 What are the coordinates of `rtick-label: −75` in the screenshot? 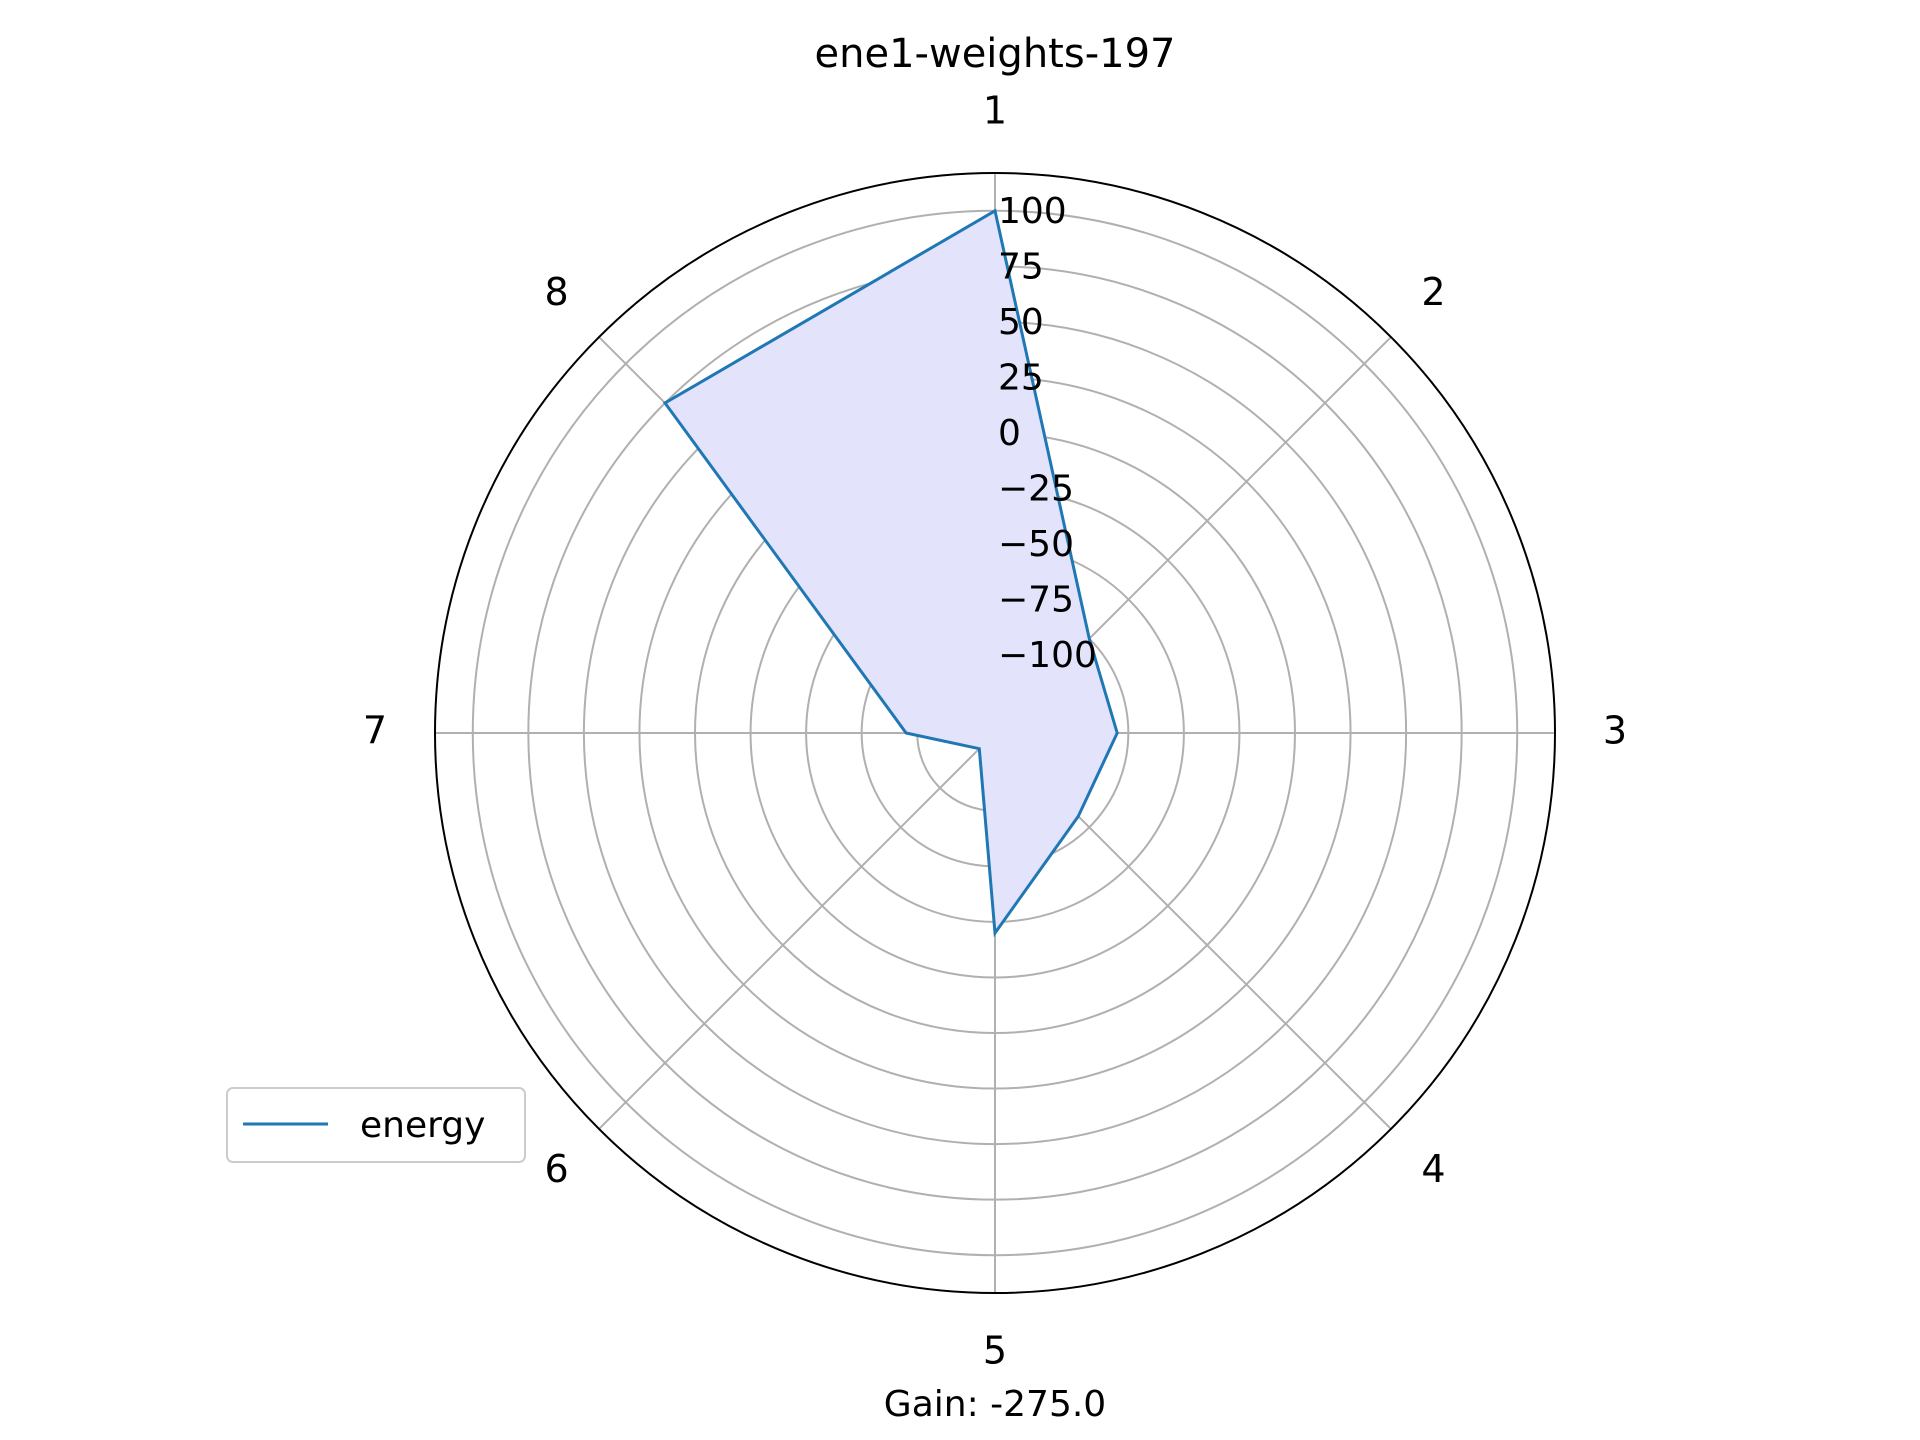 It's located at (1036, 600).